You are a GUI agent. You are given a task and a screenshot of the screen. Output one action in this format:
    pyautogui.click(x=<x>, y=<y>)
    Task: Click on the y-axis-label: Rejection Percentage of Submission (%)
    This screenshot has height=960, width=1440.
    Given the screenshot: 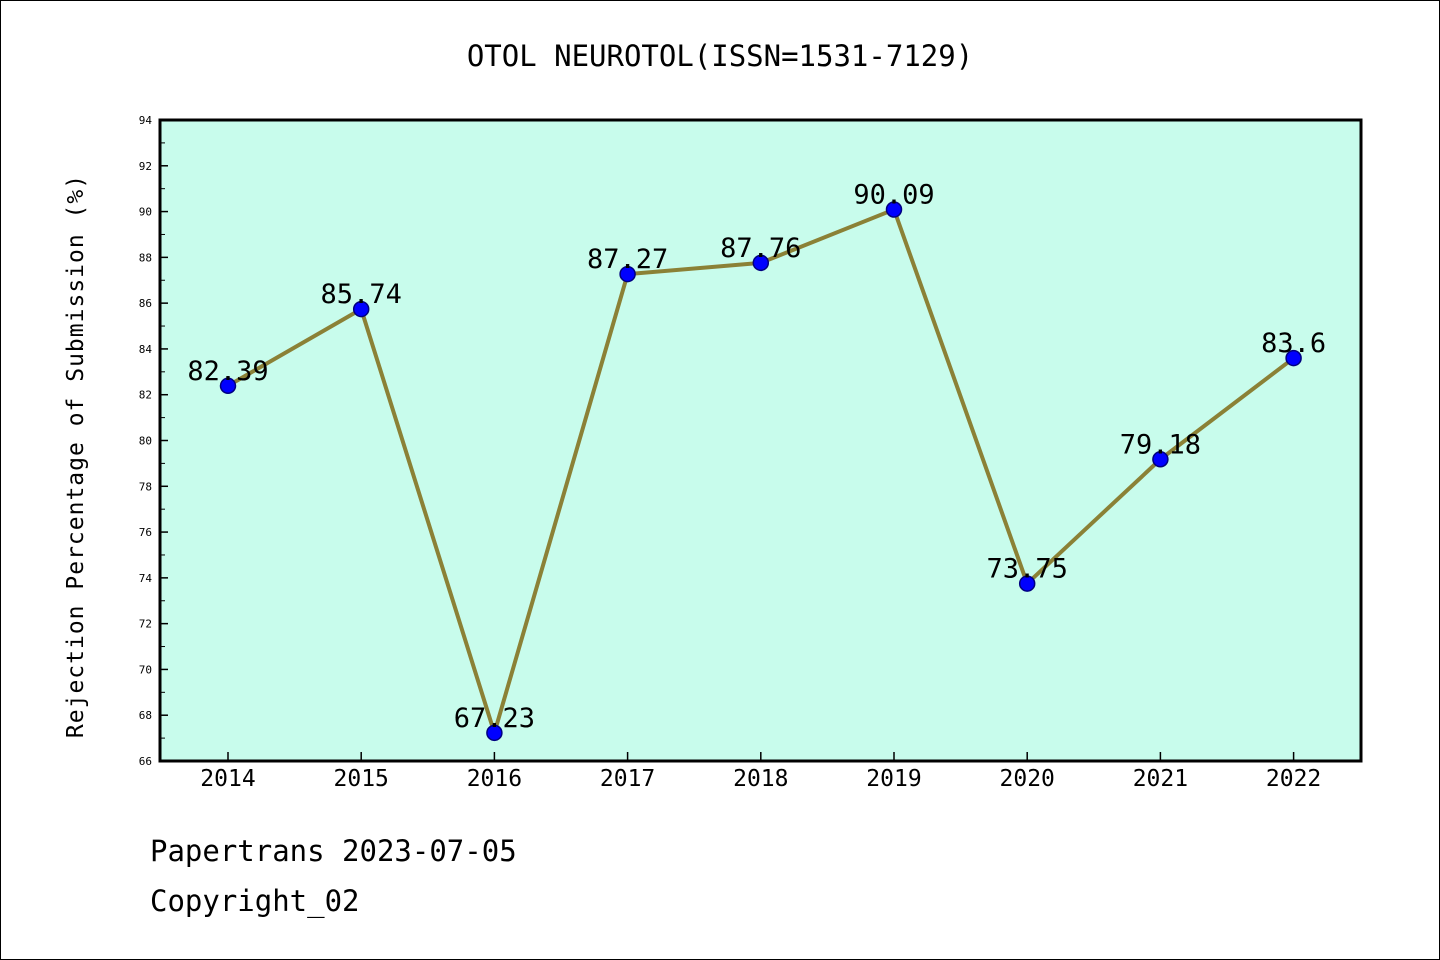 What is the action you would take?
    pyautogui.click(x=76, y=456)
    